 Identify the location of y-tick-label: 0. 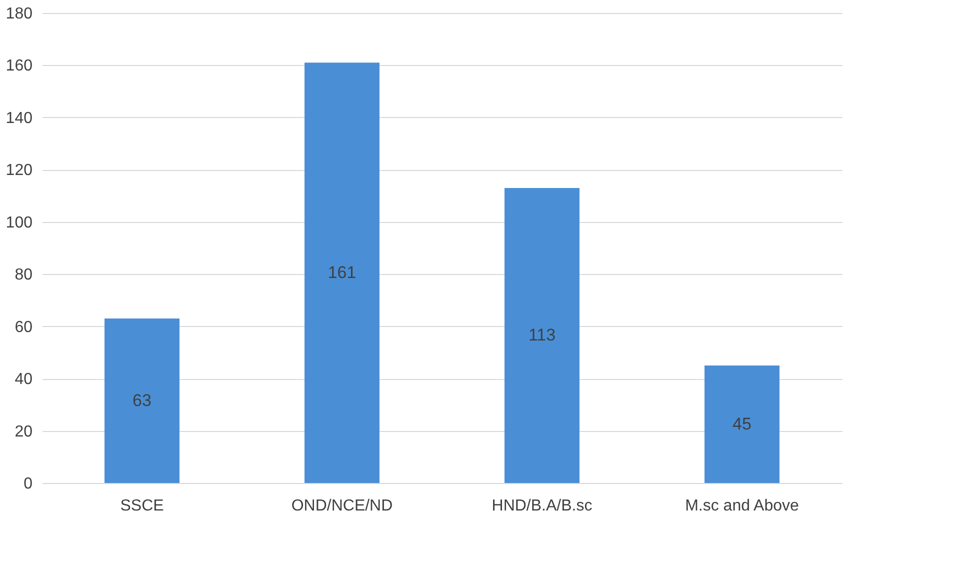
(28, 484).